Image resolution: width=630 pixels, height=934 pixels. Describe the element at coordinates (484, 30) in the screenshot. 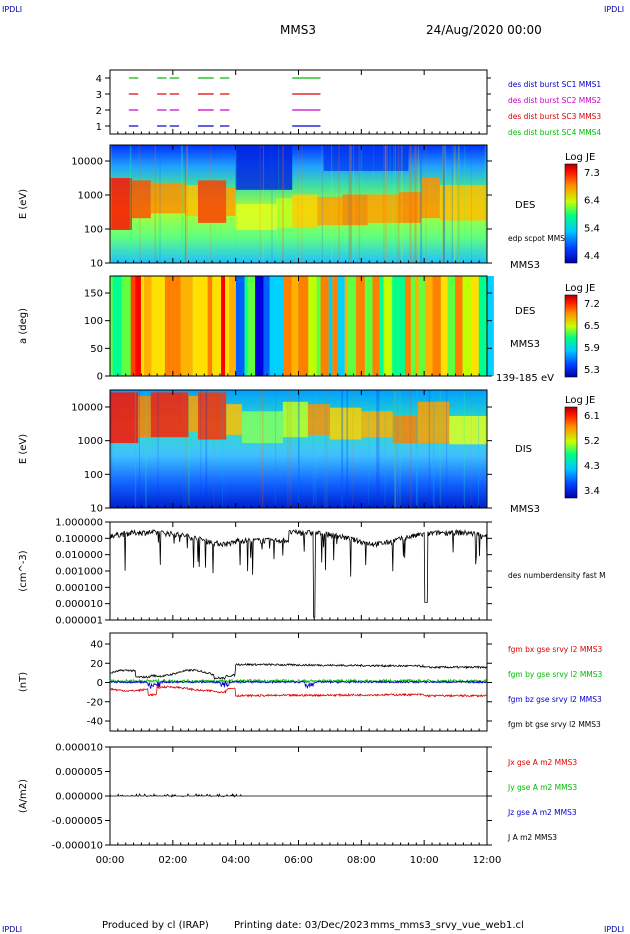

I see `header-date: 24/Aug/2020 00:00` at that location.